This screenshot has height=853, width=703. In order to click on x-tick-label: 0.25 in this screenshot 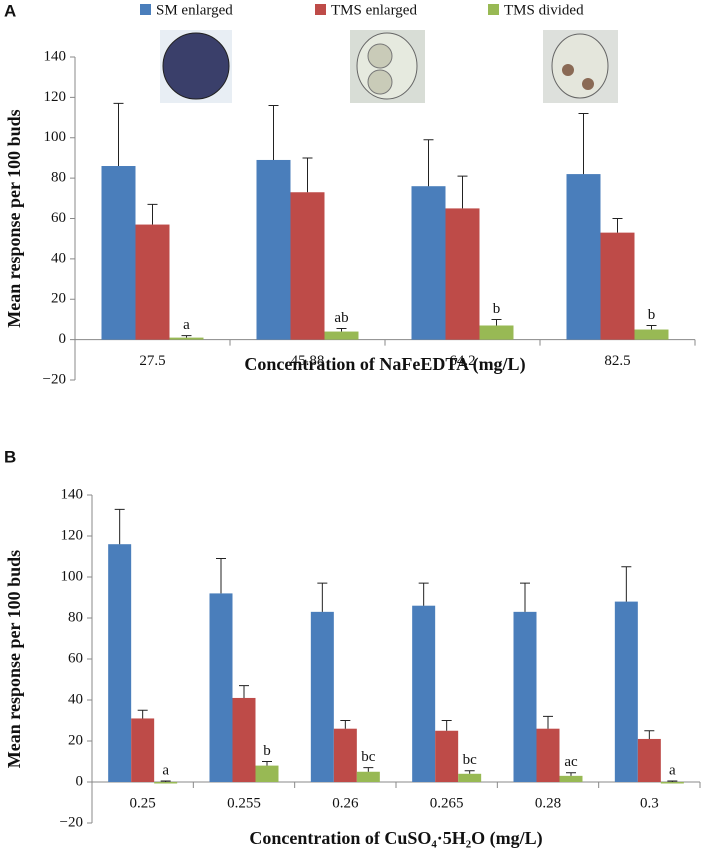, I will do `click(143, 803)`.